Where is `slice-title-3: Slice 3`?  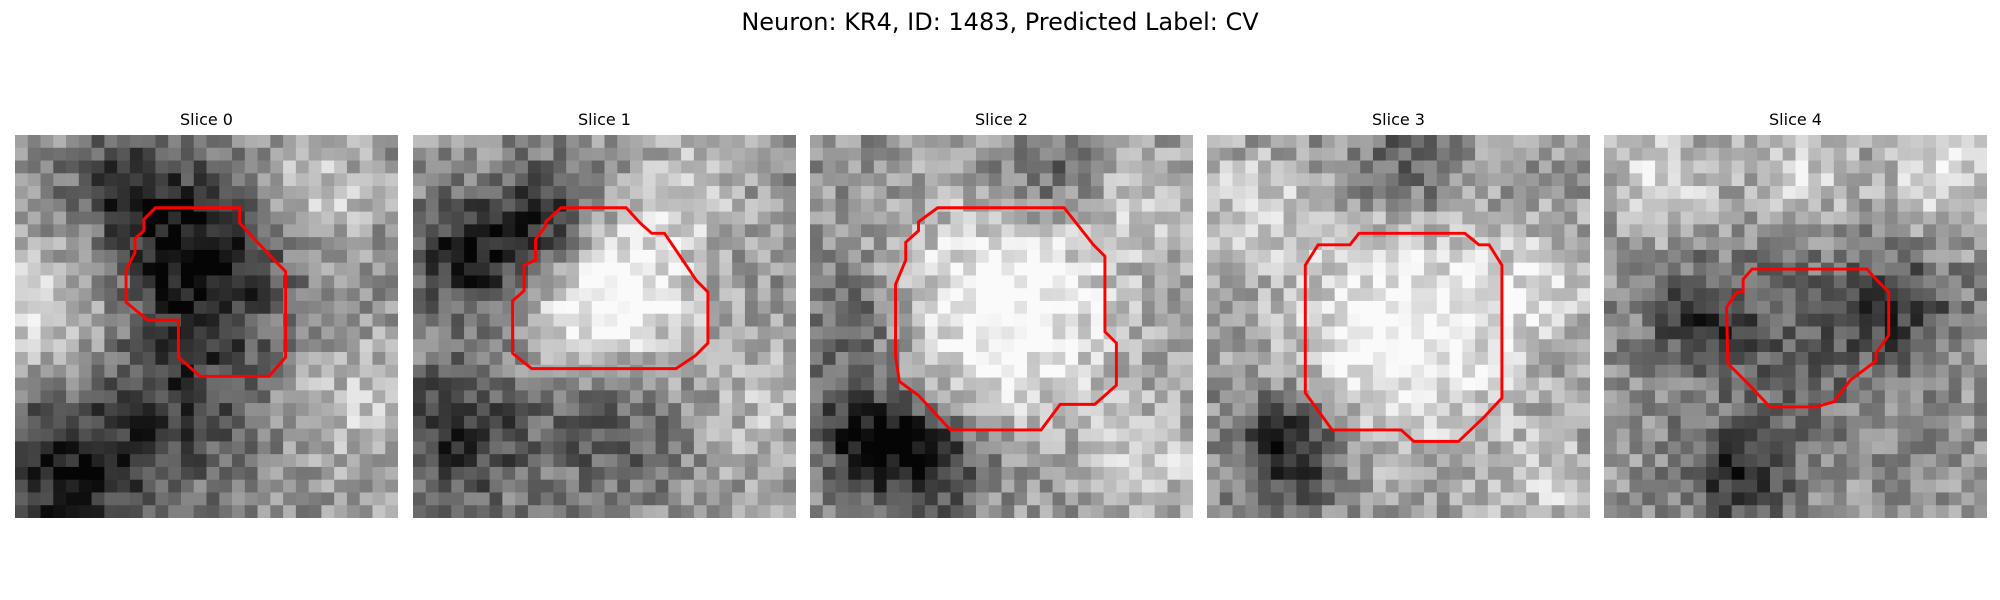
slice-title-3: Slice 3 is located at coordinates (1398, 119).